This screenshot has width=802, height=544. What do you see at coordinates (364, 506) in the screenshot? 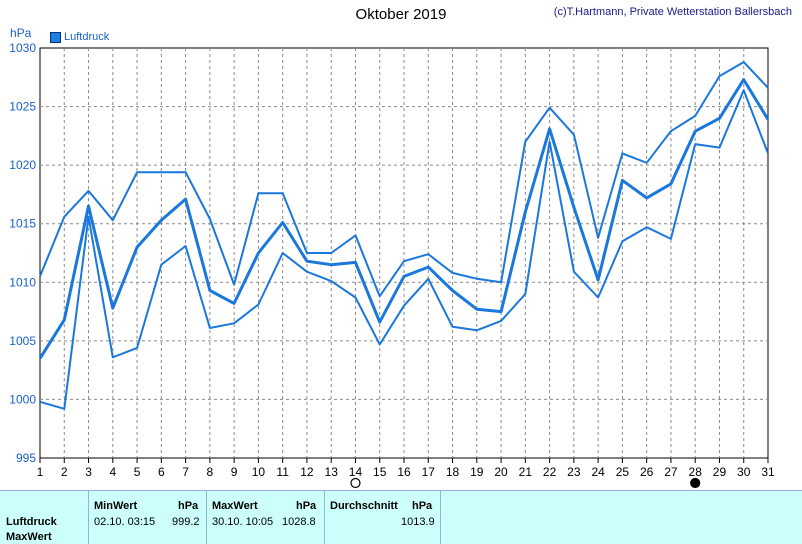
I see `avg-header: Durchschnitt` at bounding box center [364, 506].